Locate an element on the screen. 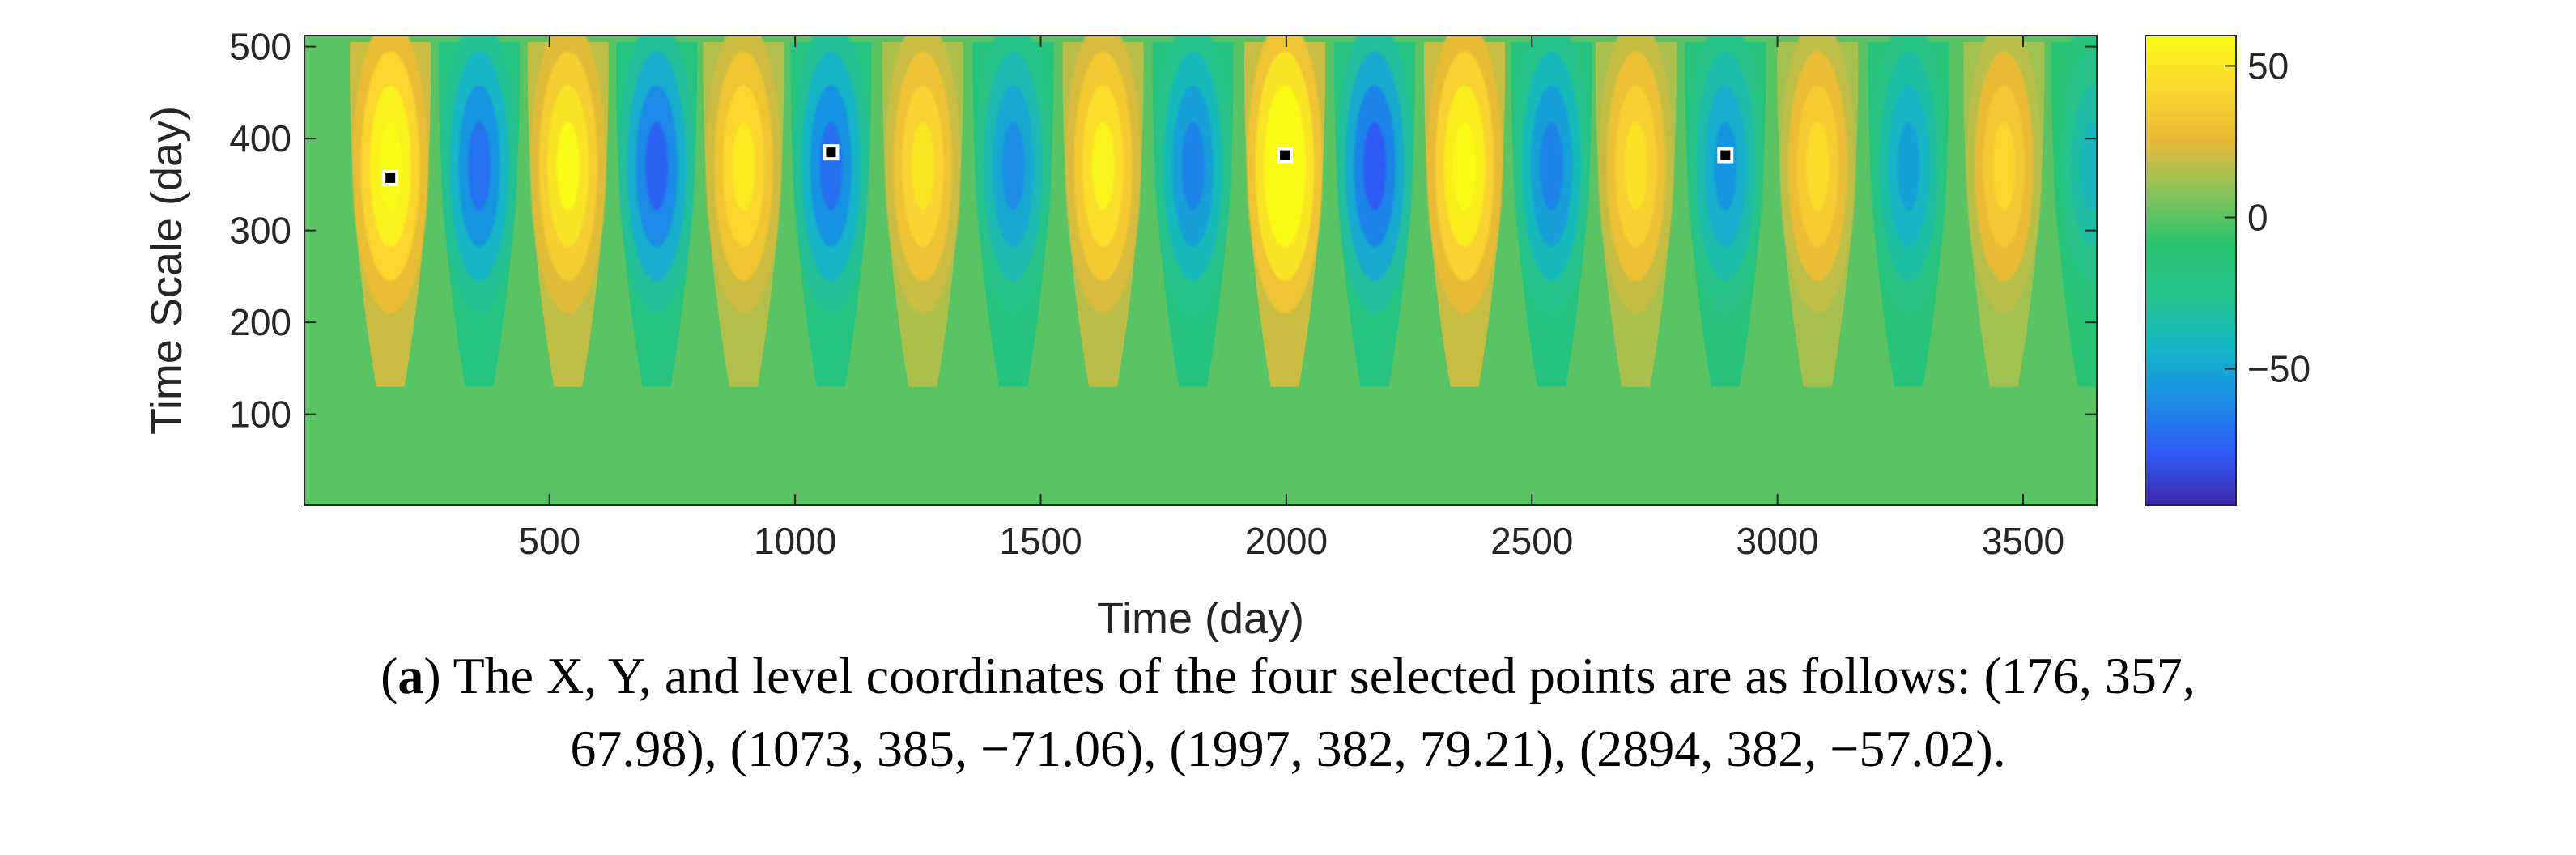 This screenshot has width=2576, height=855. x-axis-label: Time (day) is located at coordinates (1200, 619).